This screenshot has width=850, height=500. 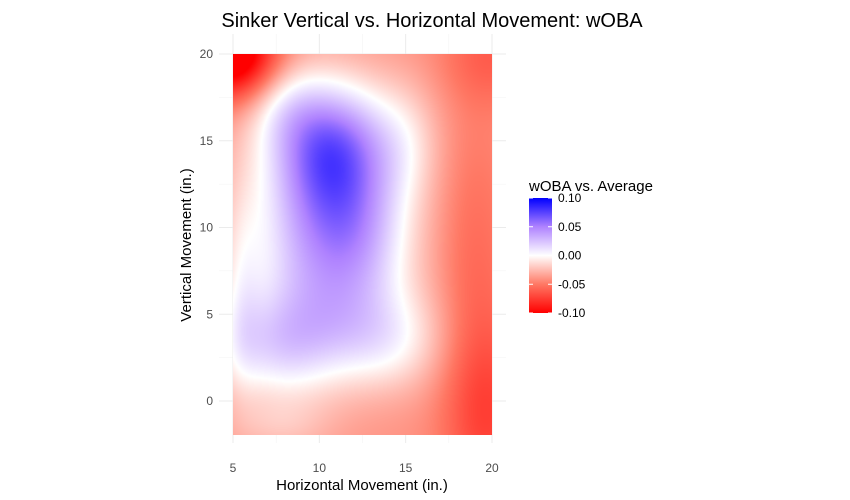 I want to click on legend-title: wOBA vs. Average, so click(x=590, y=186).